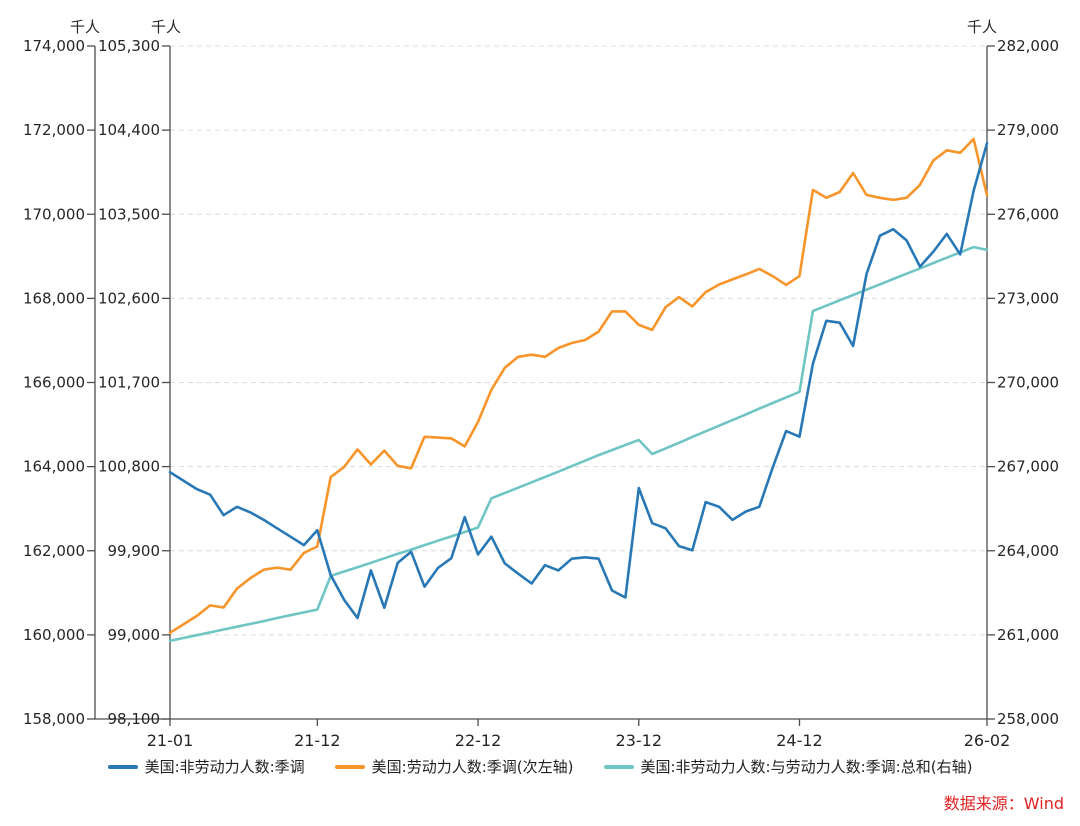 The image size is (1080, 826). What do you see at coordinates (224, 767) in the screenshot?
I see `legend-label: 美国:非劳动力人数:季调` at bounding box center [224, 767].